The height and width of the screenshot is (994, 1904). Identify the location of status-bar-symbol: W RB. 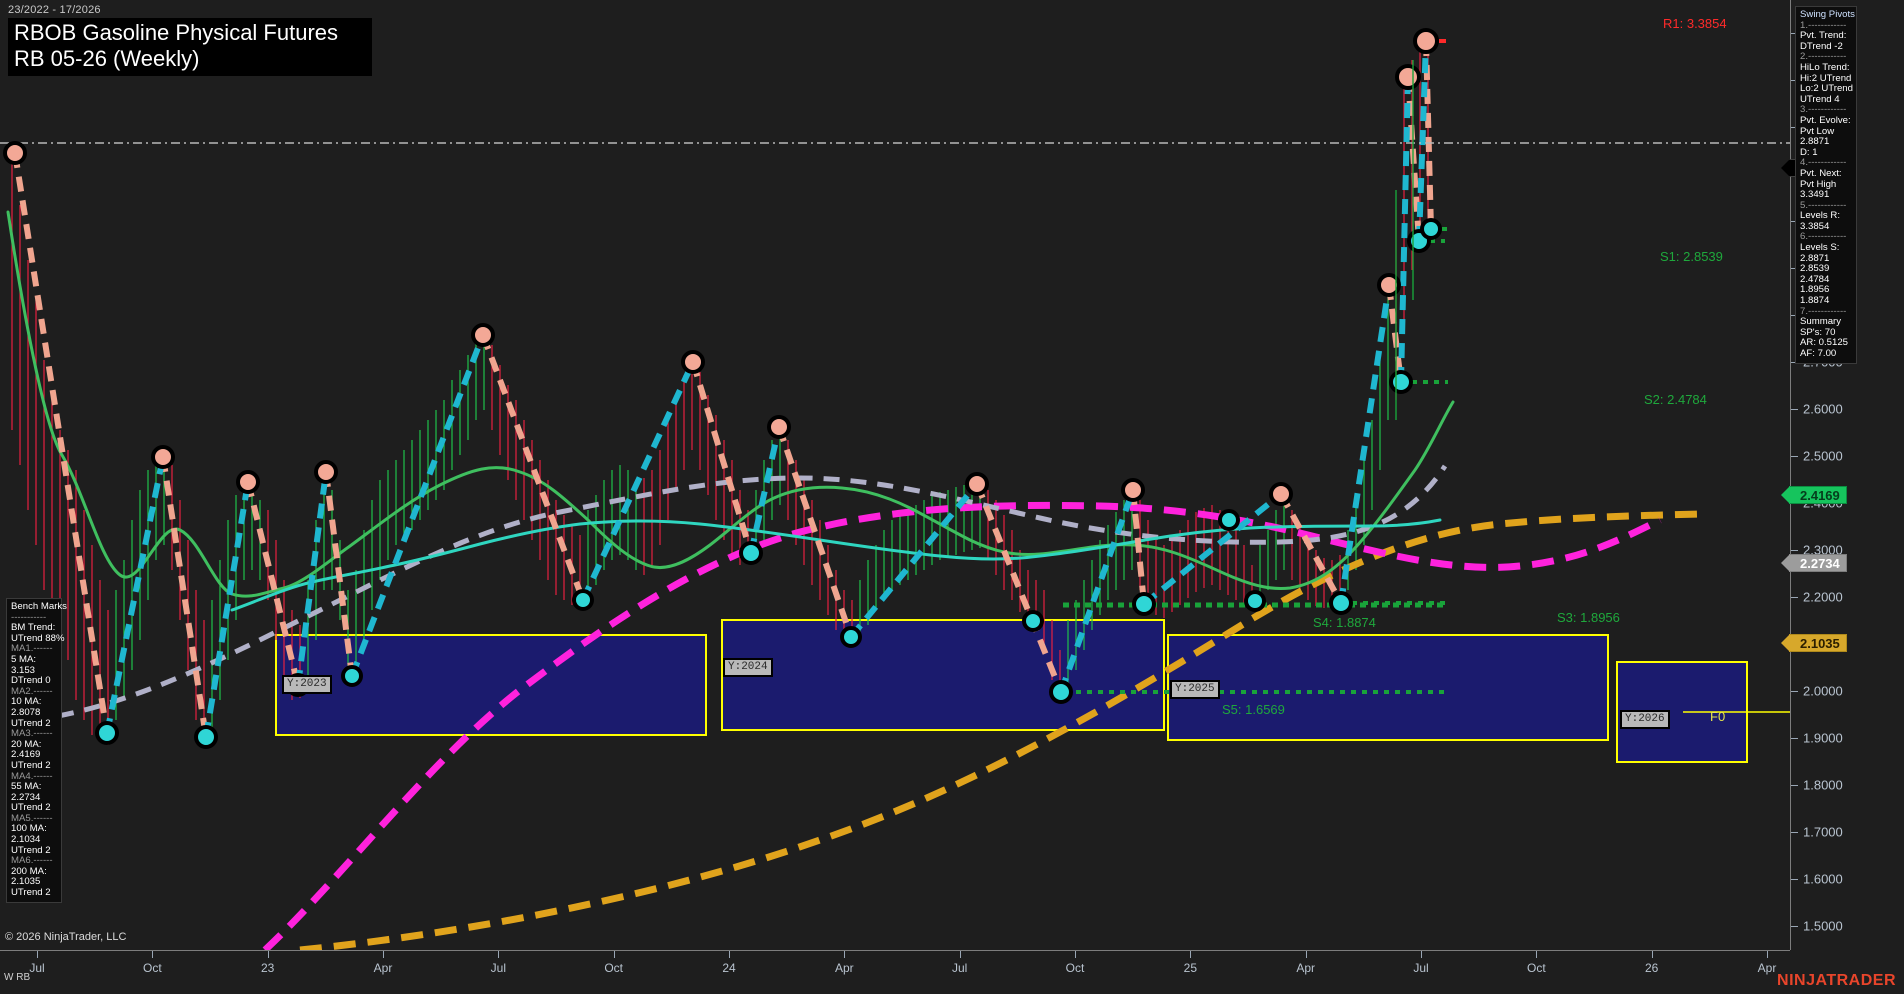
(17, 977).